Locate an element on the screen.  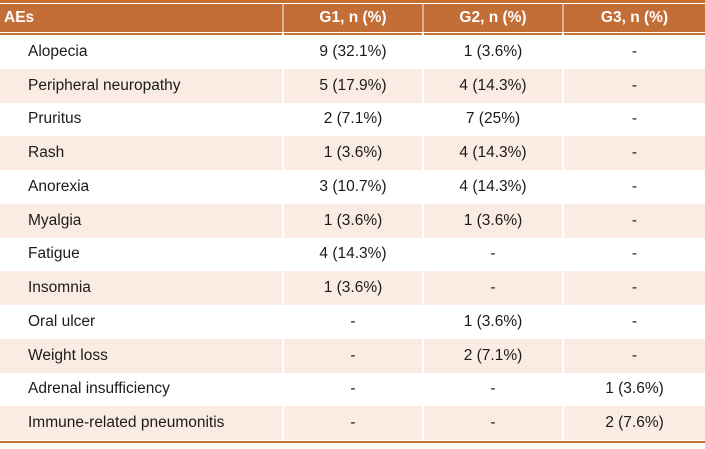
cell-g1-value: 3 (10.7%) is located at coordinates (352, 187).